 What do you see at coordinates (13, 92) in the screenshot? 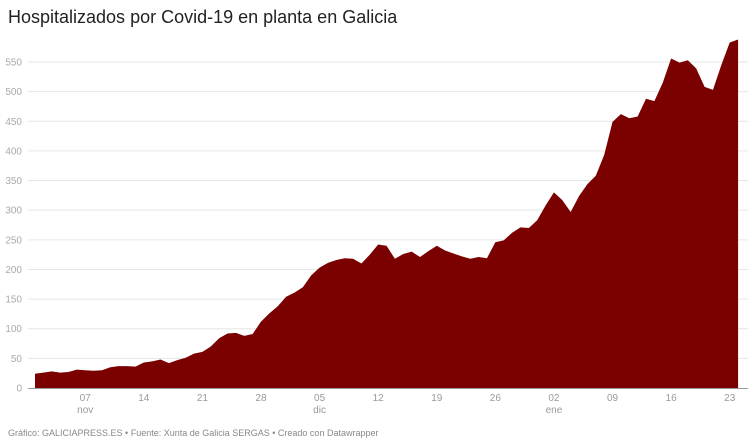
I see `y-tick-label: 500` at bounding box center [13, 92].